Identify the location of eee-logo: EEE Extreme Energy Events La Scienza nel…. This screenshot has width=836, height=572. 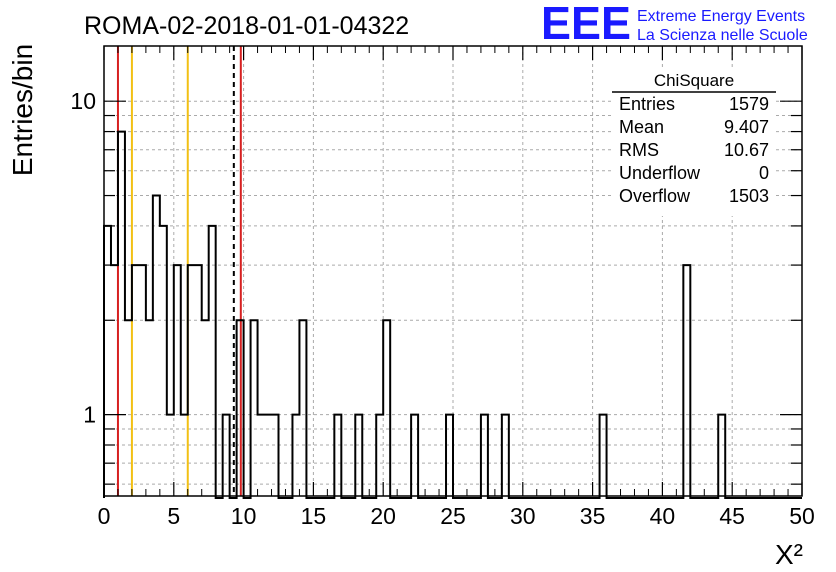
(674, 24).